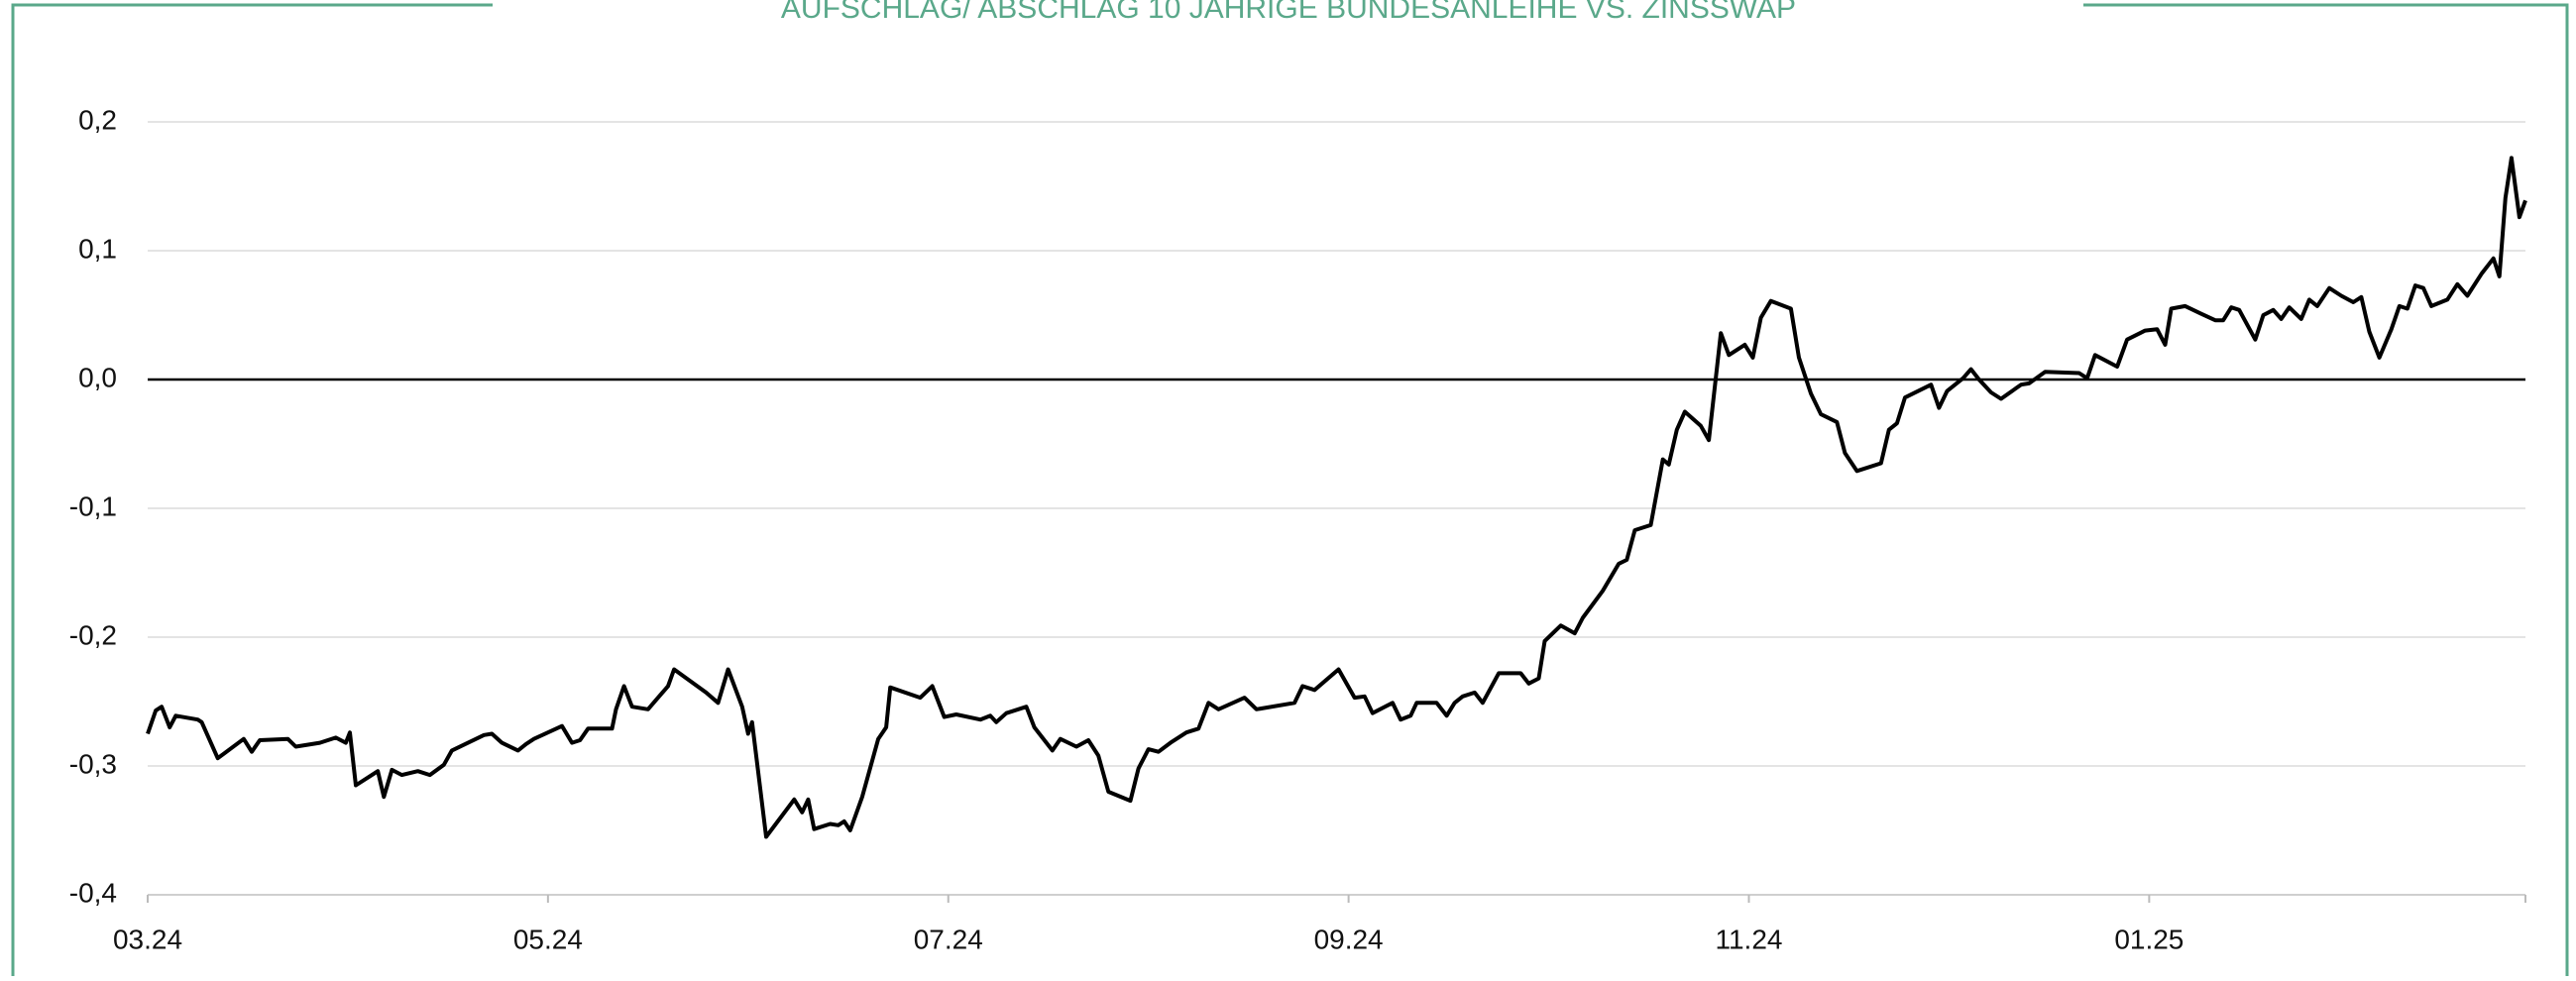 The width and height of the screenshot is (2576, 981). I want to click on y-tick-label: 0,1, so click(97, 248).